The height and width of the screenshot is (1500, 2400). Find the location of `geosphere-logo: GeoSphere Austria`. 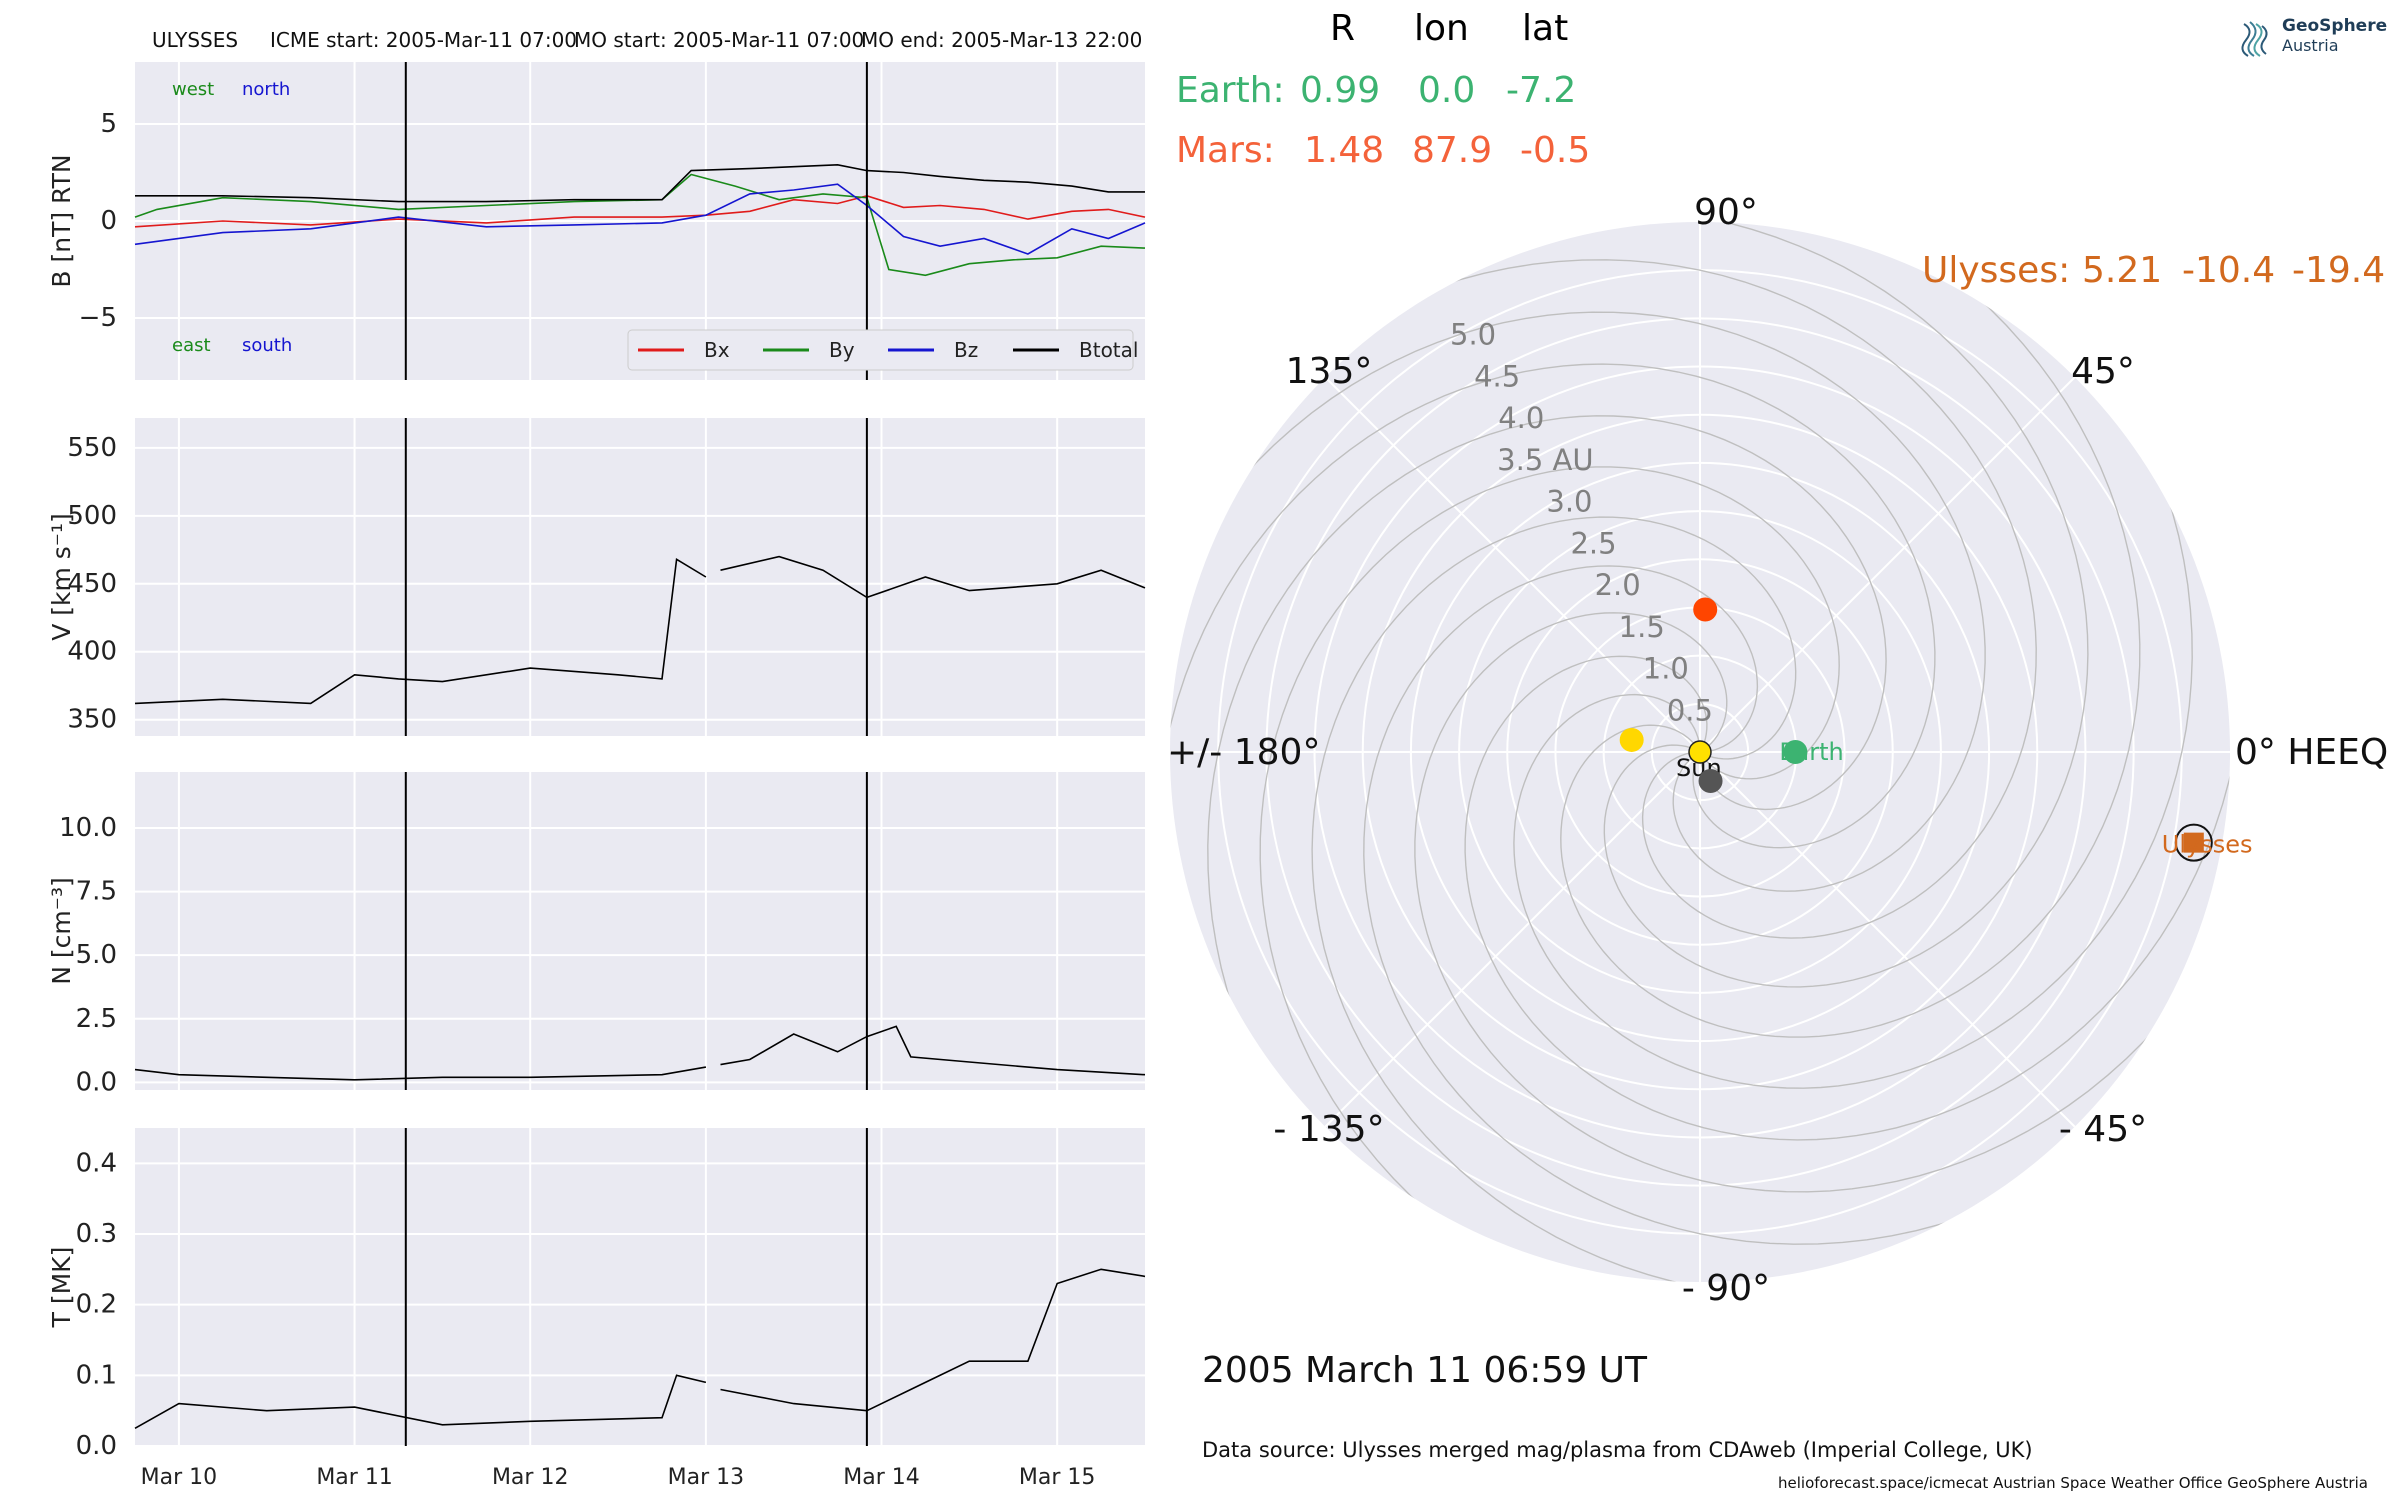

geosphere-logo: GeoSphere Austria is located at coordinates (2312, 38).